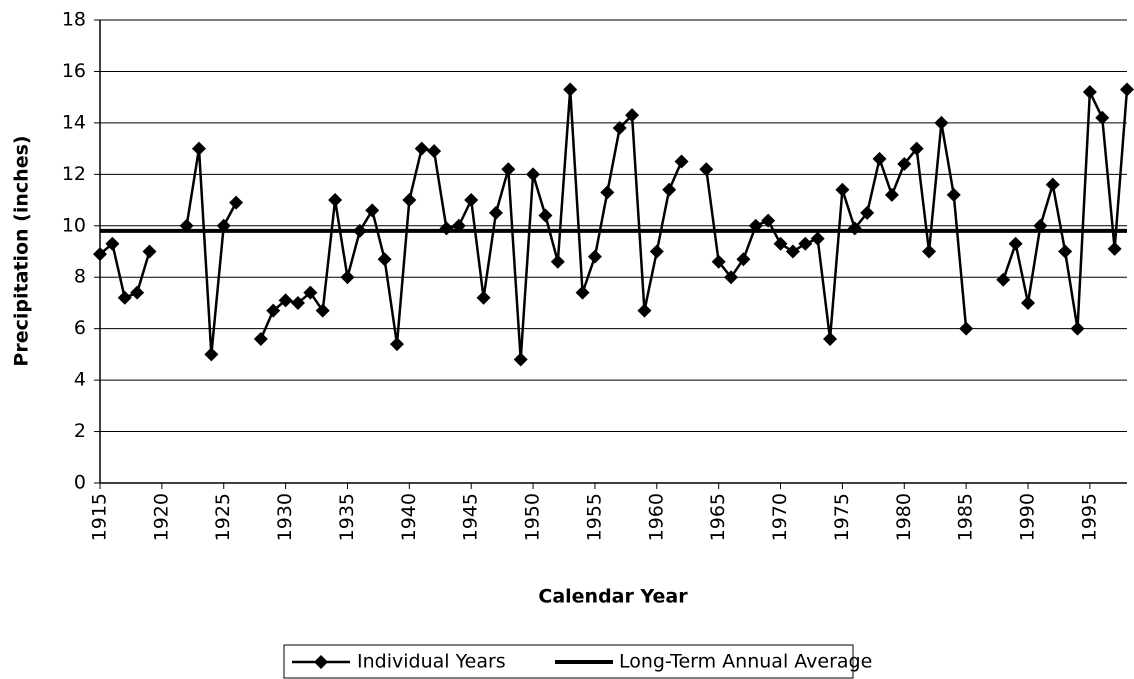 The image size is (1134, 679). What do you see at coordinates (842, 517) in the screenshot?
I see `x-tick-label: 1975` at bounding box center [842, 517].